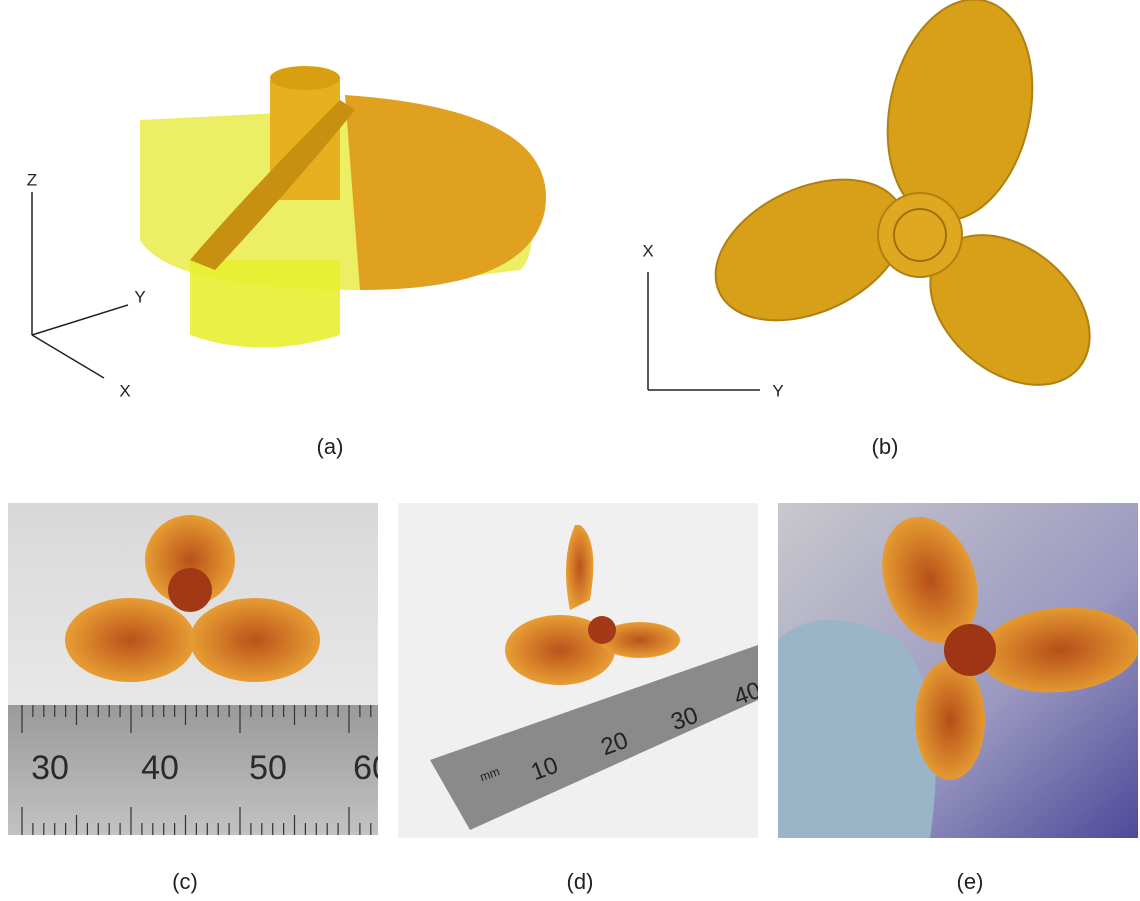 The width and height of the screenshot is (1140, 901). I want to click on caption: (c), so click(185, 881).